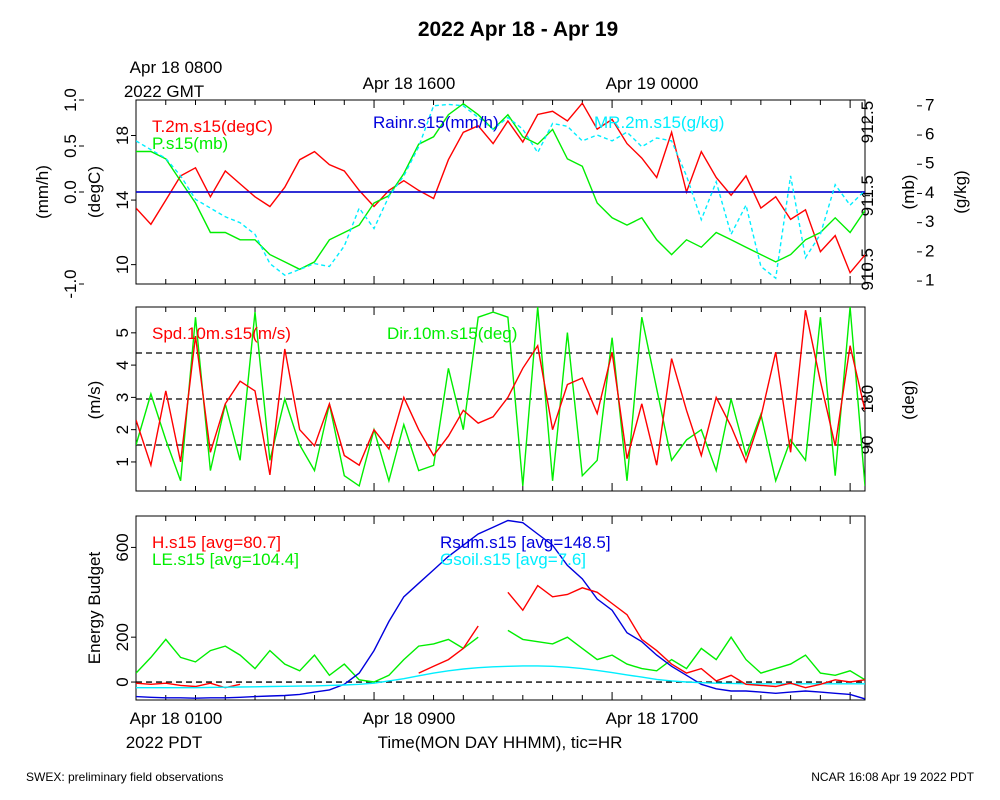 Image resolution: width=1000 pixels, height=800 pixels. I want to click on rain-axis-tick-label: 1.0, so click(70, 100).